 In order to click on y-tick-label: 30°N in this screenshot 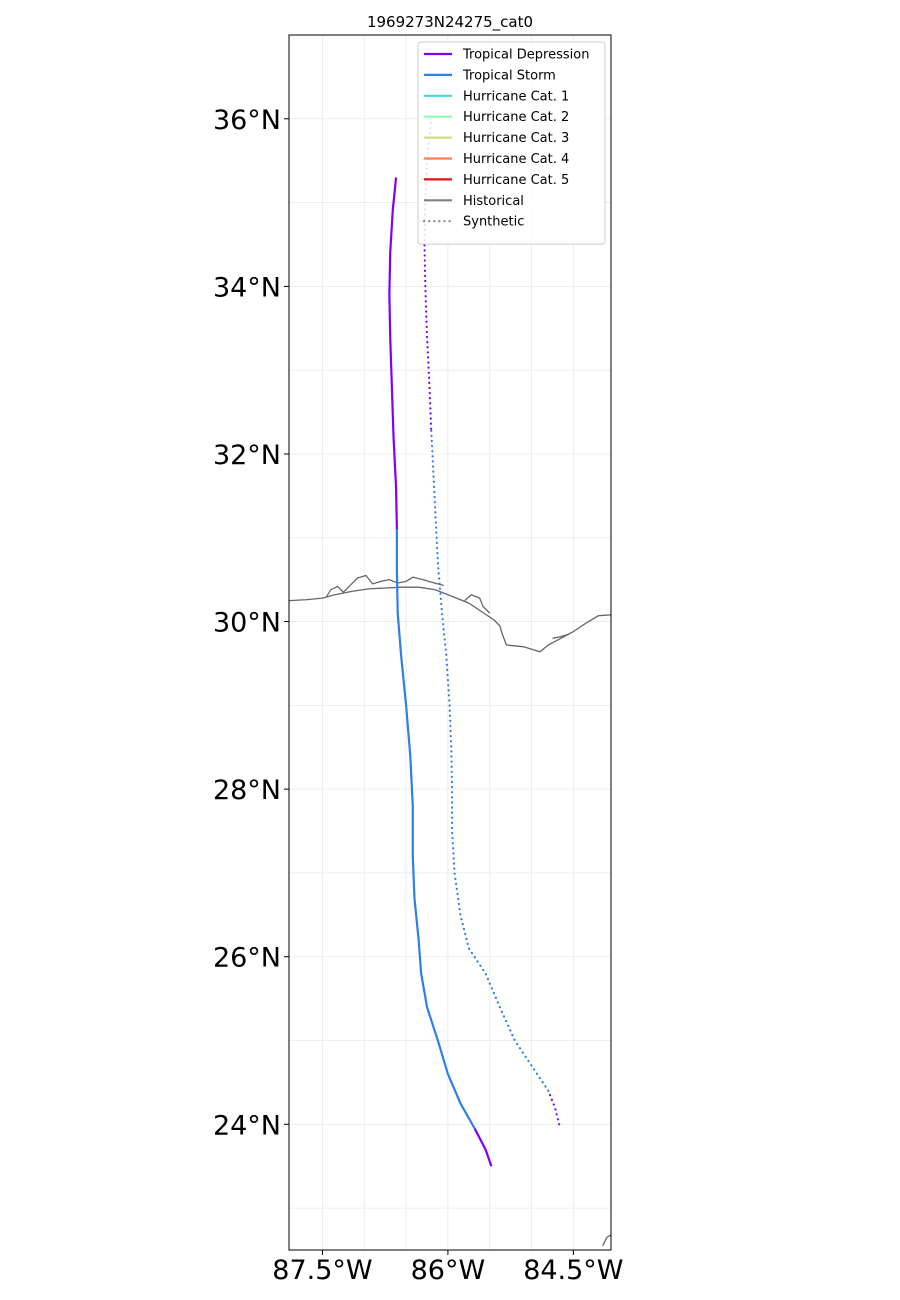, I will do `click(247, 623)`.